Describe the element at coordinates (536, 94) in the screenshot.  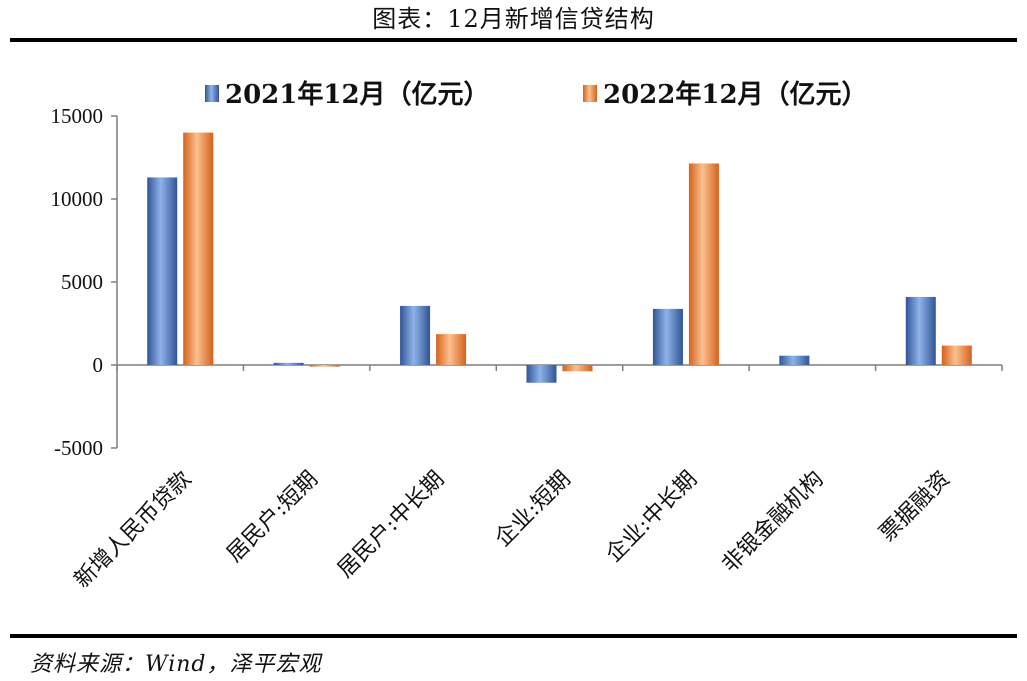
I see `legend: 2021年12月（亿元） 2022年12月（亿元）` at that location.